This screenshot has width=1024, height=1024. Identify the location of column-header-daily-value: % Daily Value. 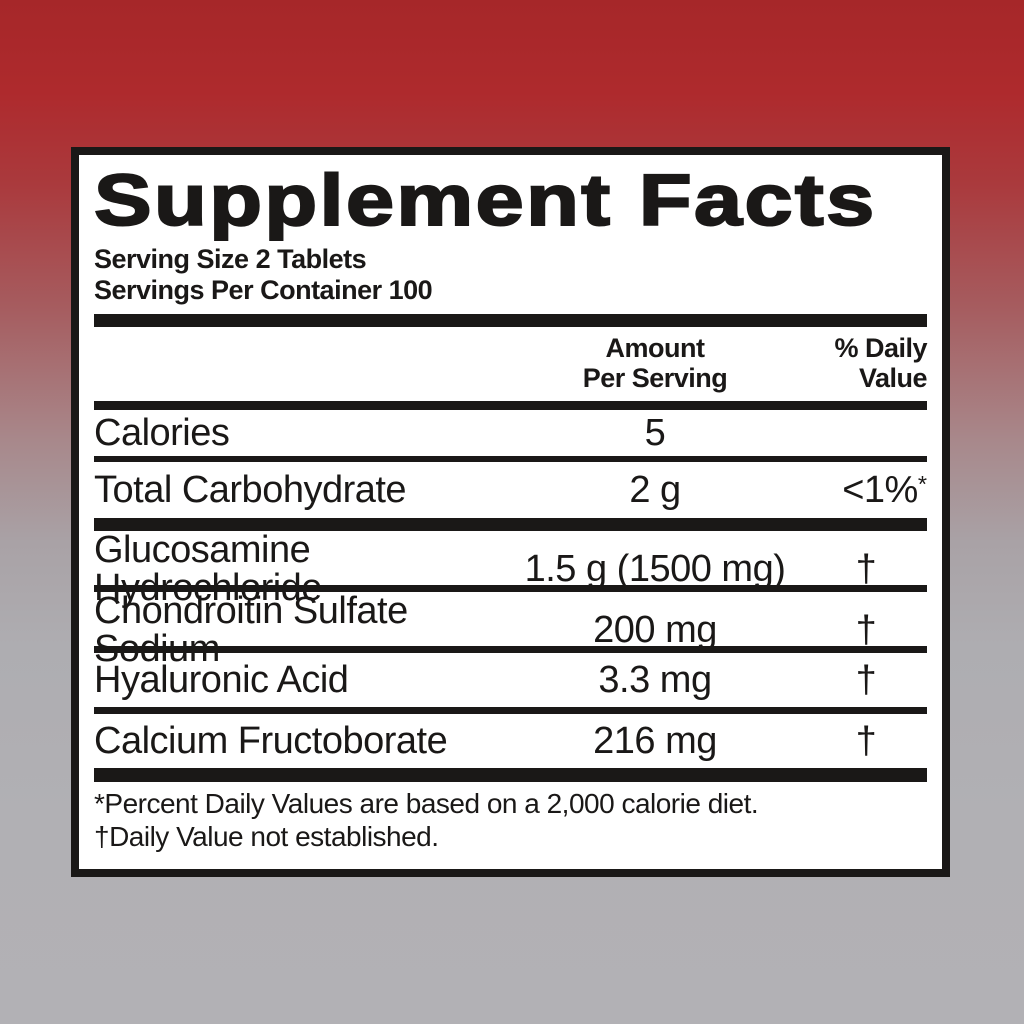
(866, 363).